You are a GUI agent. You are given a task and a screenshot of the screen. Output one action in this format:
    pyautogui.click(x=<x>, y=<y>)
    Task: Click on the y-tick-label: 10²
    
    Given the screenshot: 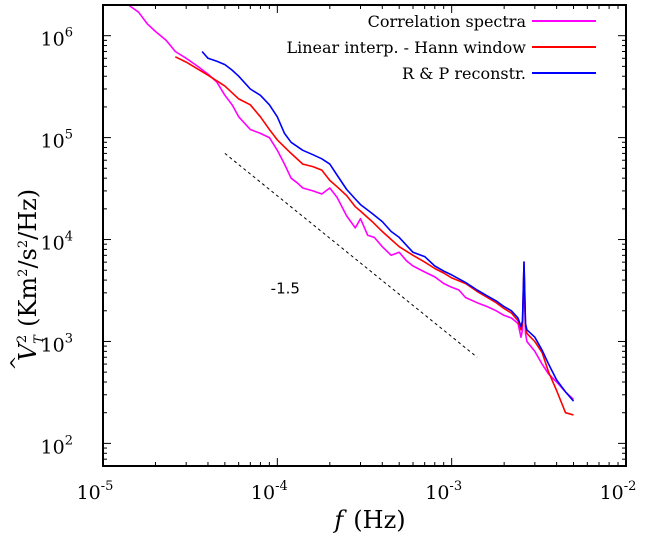 What is the action you would take?
    pyautogui.click(x=57, y=445)
    